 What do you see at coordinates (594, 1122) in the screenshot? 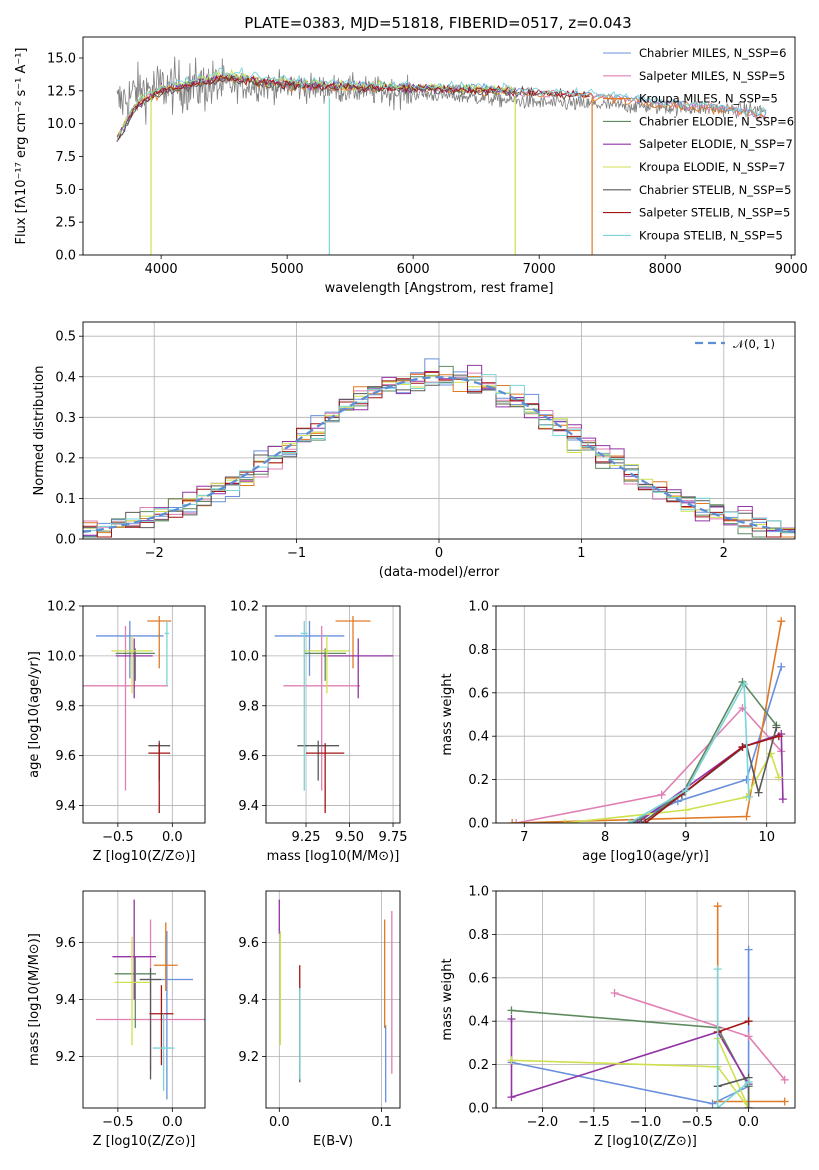
I see `x-tick-label: −1.5` at bounding box center [594, 1122].